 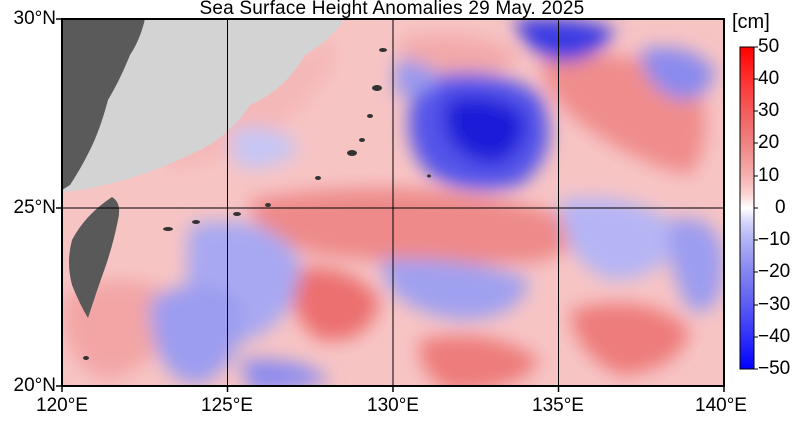 What do you see at coordinates (751, 22) in the screenshot?
I see `colorbar-unit: [cm]` at bounding box center [751, 22].